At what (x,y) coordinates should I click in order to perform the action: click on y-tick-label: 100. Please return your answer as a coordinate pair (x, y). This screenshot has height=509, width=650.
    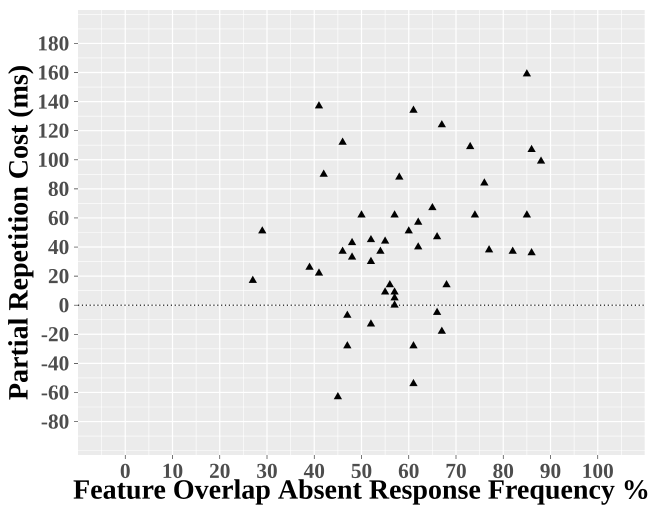
    Looking at the image, I should click on (53, 159).